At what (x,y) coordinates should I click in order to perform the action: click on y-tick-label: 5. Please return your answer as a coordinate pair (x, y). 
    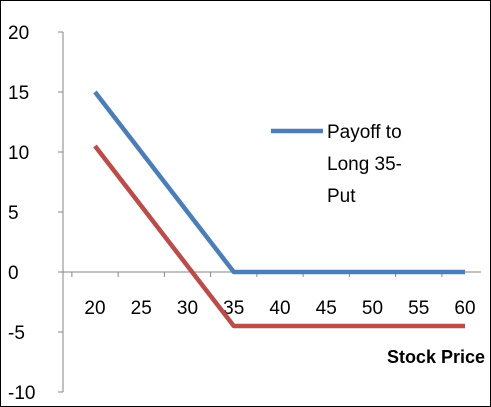
    Looking at the image, I should click on (13, 213).